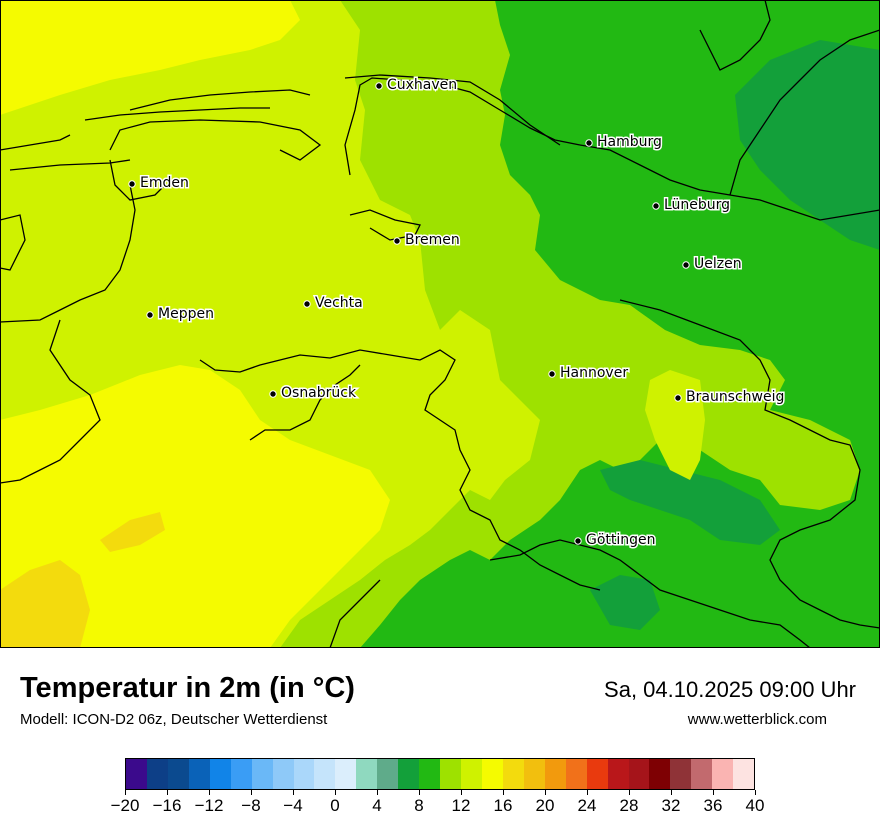  I want to click on colorbar-tick-label: 40, so click(755, 805).